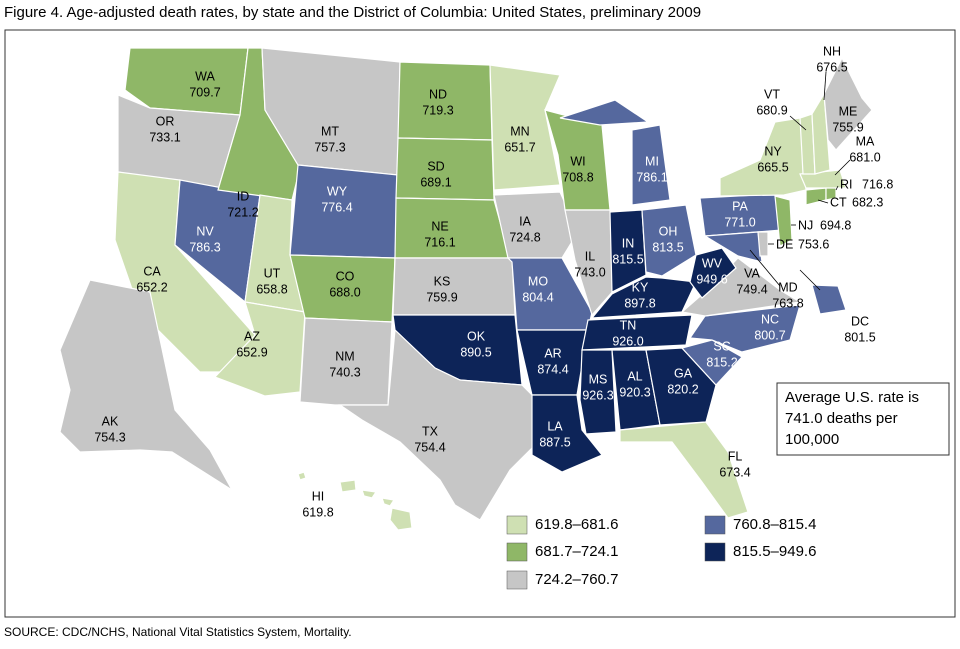  What do you see at coordinates (439, 226) in the screenshot?
I see `state-abbr: NE` at bounding box center [439, 226].